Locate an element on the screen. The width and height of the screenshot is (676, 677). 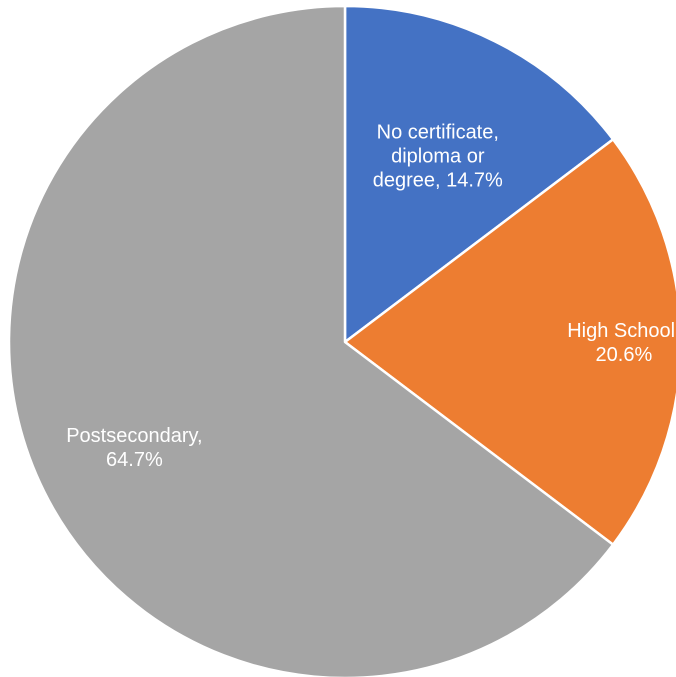
data-label-line: 64.7% is located at coordinates (134, 460).